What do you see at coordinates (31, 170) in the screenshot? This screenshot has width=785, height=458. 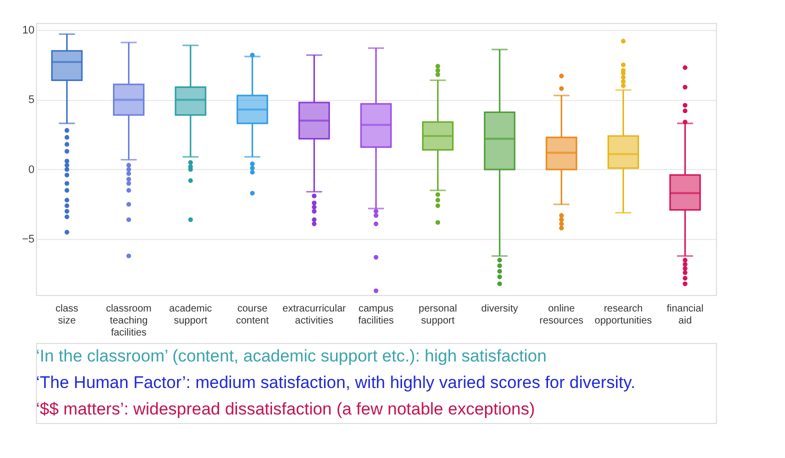 I see `y-tick-label: 0` at bounding box center [31, 170].